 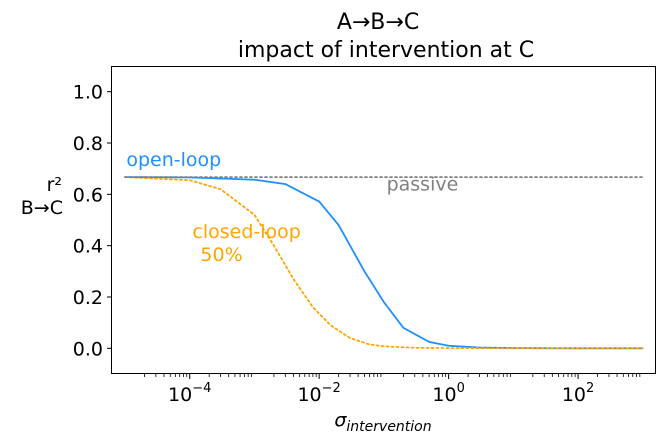 What do you see at coordinates (578, 393) in the screenshot?
I see `x-tick-label: 10²` at bounding box center [578, 393].